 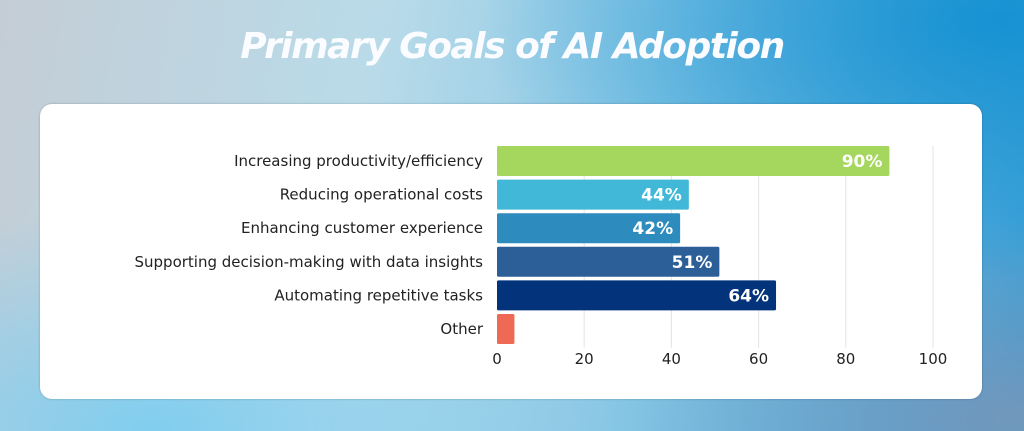 What do you see at coordinates (692, 263) in the screenshot?
I see `data-label: 51%` at bounding box center [692, 263].